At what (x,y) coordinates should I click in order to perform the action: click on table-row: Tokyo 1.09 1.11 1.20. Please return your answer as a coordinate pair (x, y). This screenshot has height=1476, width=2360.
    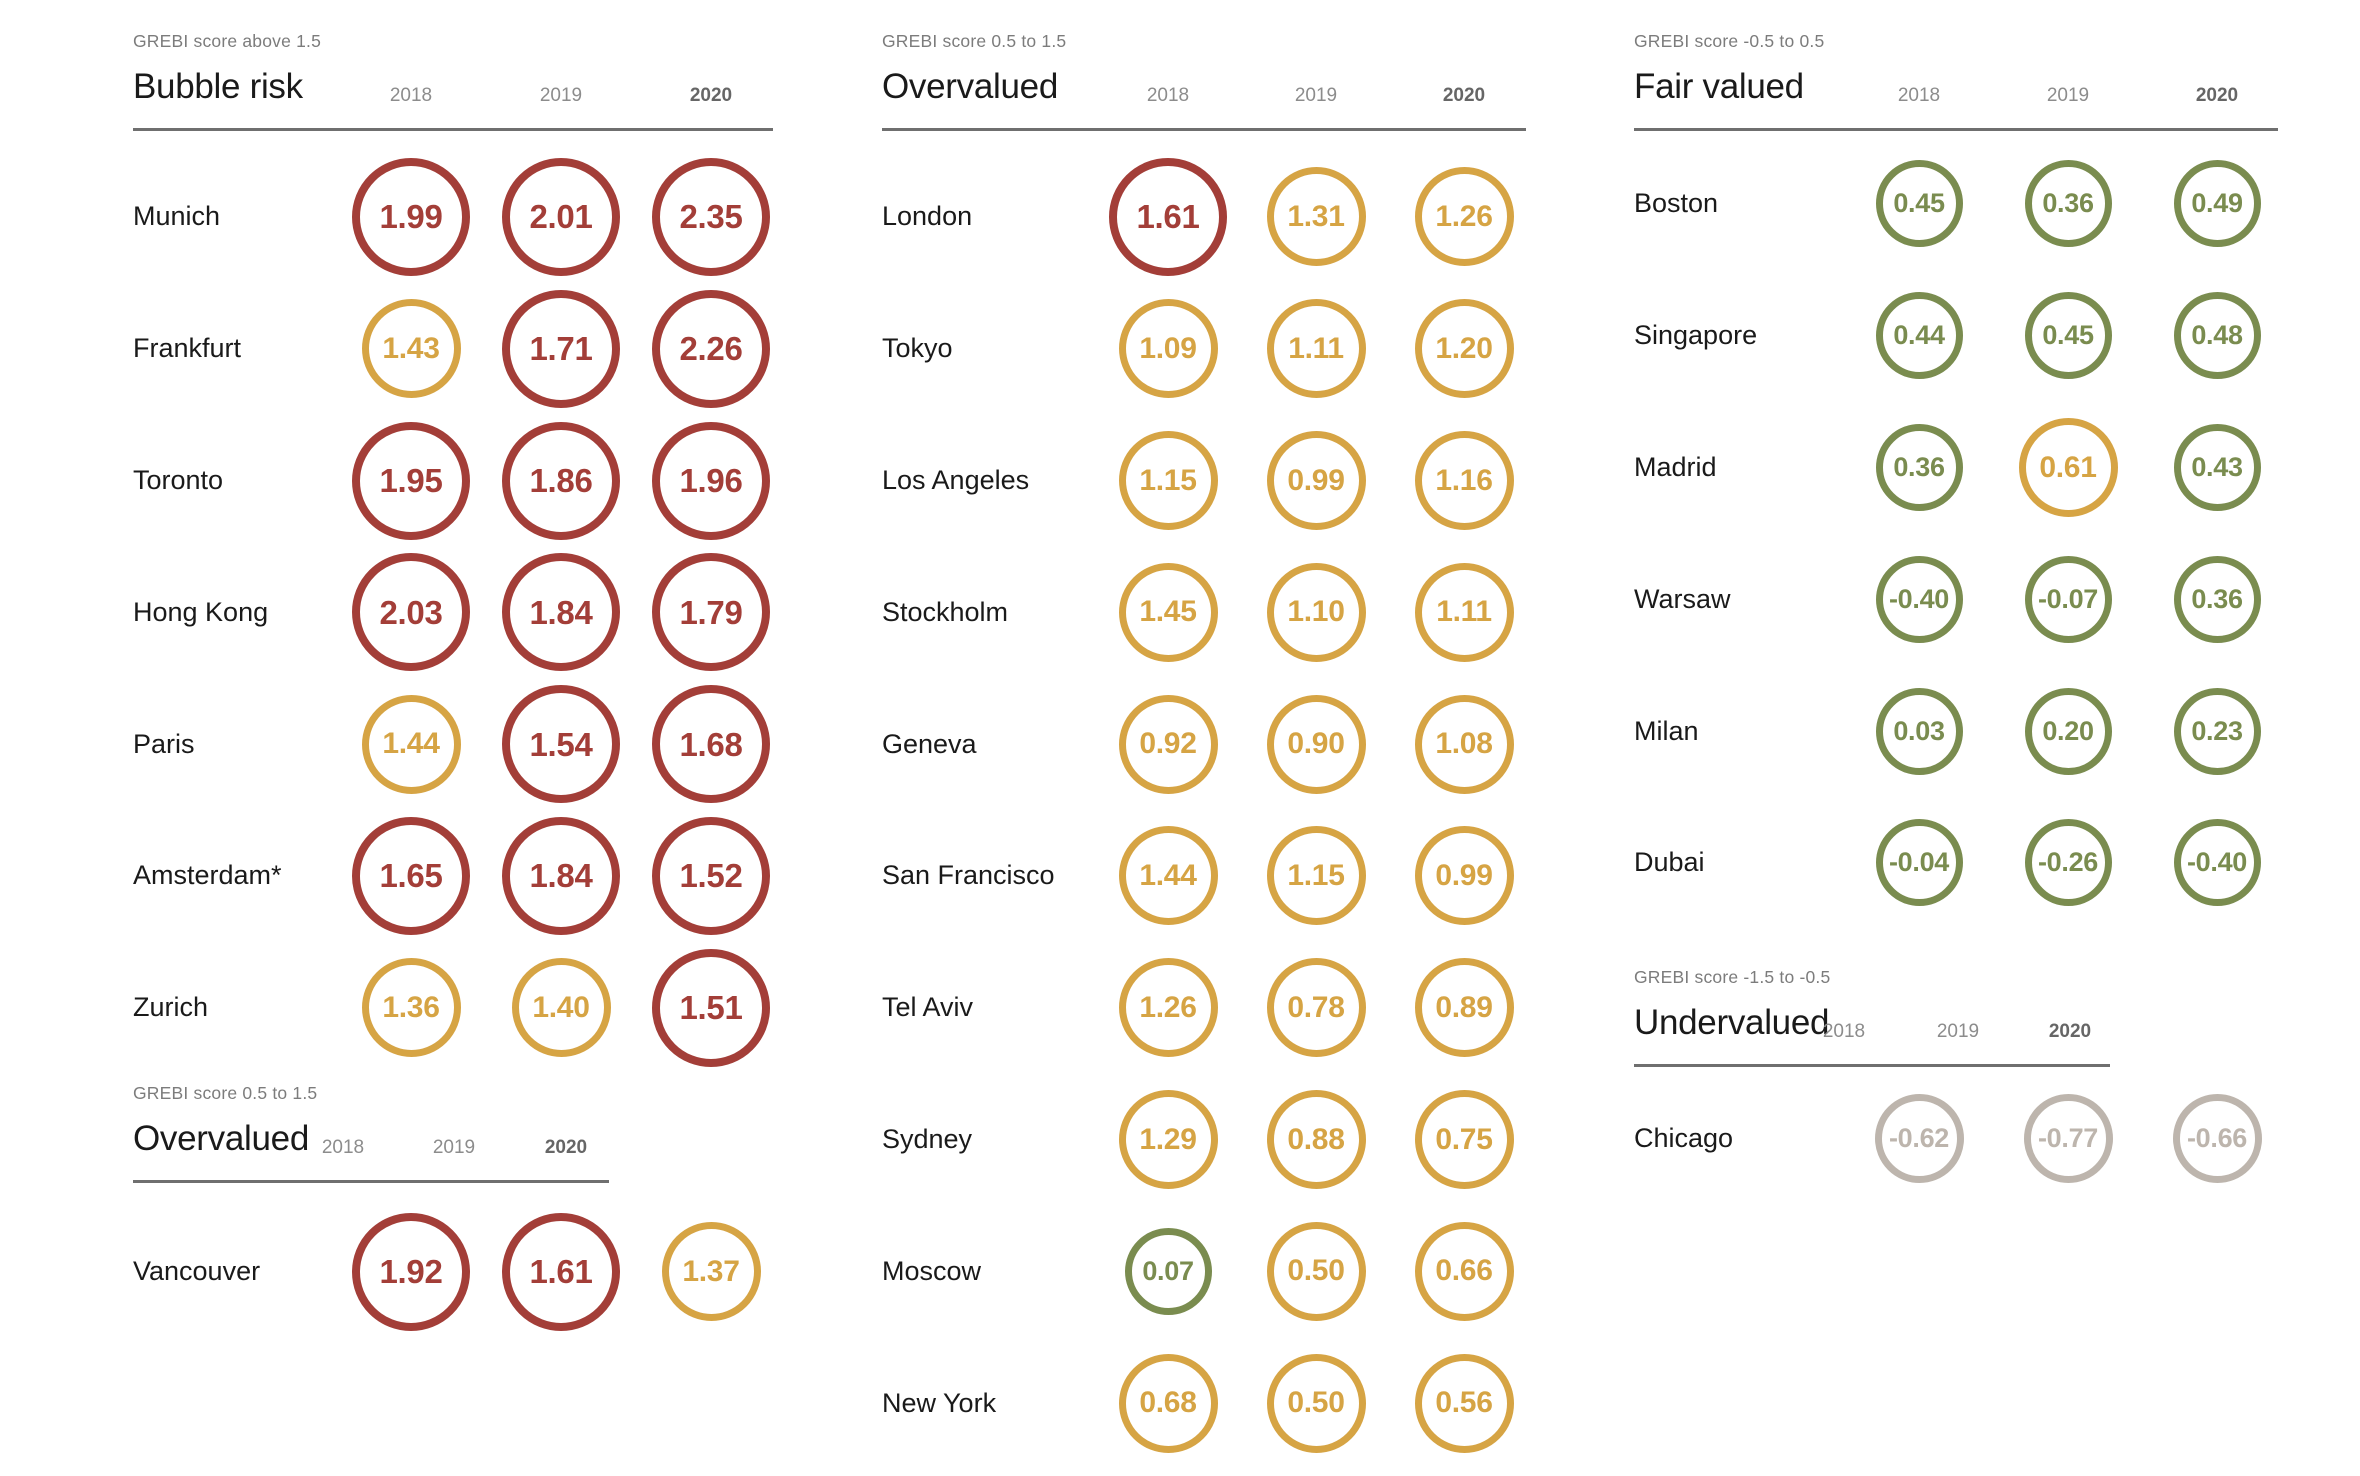
    Looking at the image, I should click on (1212, 349).